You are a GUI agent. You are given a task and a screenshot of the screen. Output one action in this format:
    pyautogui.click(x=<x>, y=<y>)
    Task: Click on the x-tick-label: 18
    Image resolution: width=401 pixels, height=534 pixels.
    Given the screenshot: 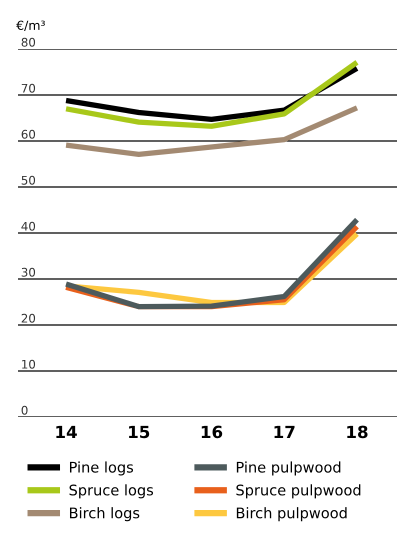 What is the action you would take?
    pyautogui.click(x=357, y=432)
    